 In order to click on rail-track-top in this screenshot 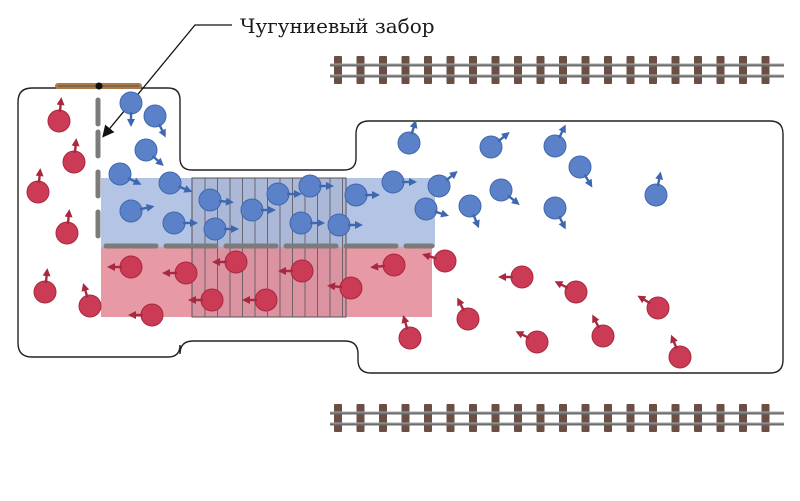, I will do `click(557, 70)`.